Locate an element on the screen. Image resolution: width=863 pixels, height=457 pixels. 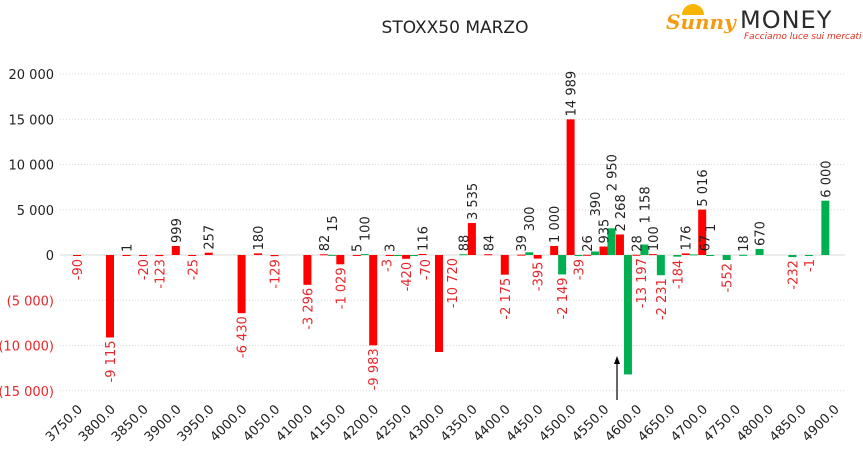
data-label: -420 is located at coordinates (407, 277).